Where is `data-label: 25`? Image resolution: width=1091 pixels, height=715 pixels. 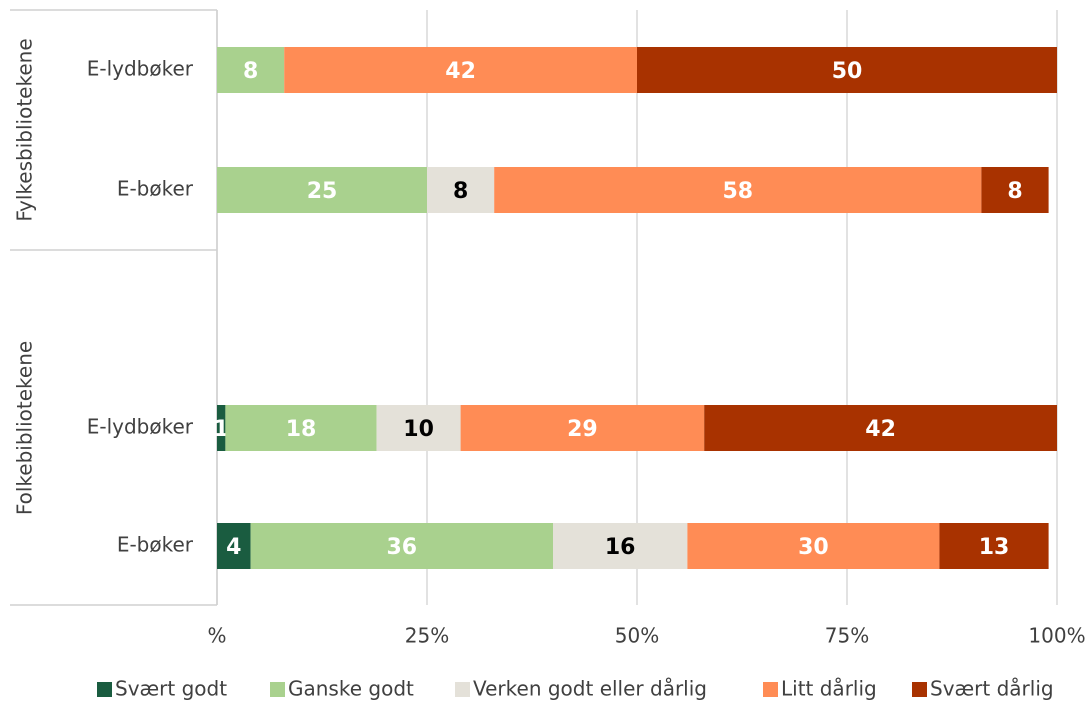 data-label: 25 is located at coordinates (322, 191).